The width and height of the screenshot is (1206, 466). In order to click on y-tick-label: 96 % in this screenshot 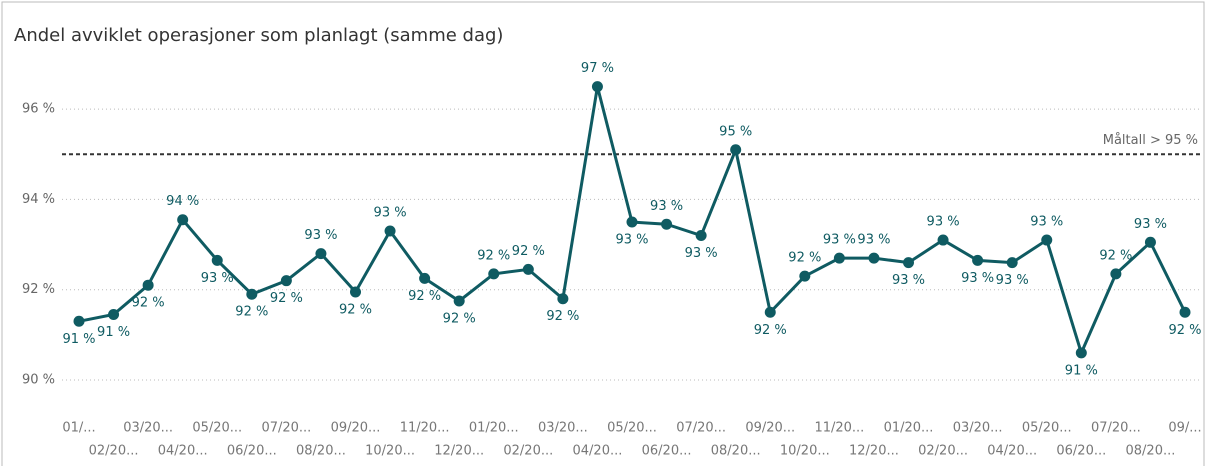, I will do `click(38, 109)`.